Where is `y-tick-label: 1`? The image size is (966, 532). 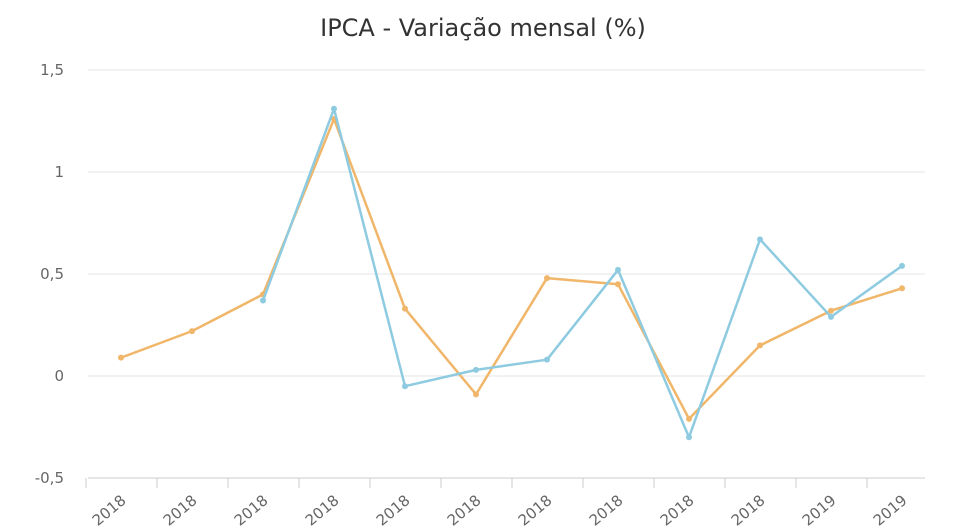 y-tick-label: 1 is located at coordinates (59, 172).